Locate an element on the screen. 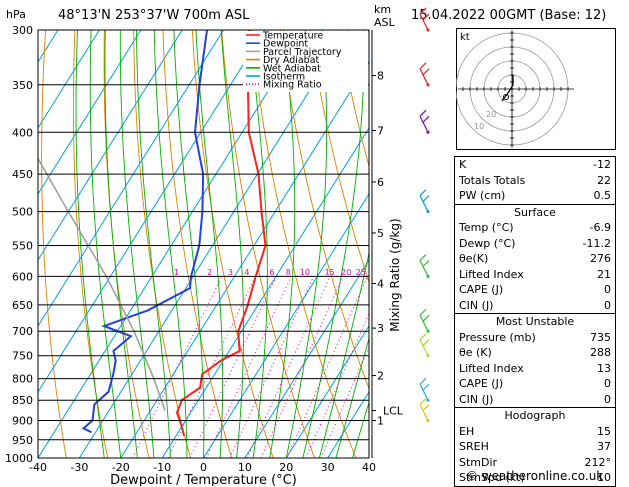 Image resolution: width=629 pixels, height=487 pixels. temperature-tick-label: 0 is located at coordinates (203, 467).